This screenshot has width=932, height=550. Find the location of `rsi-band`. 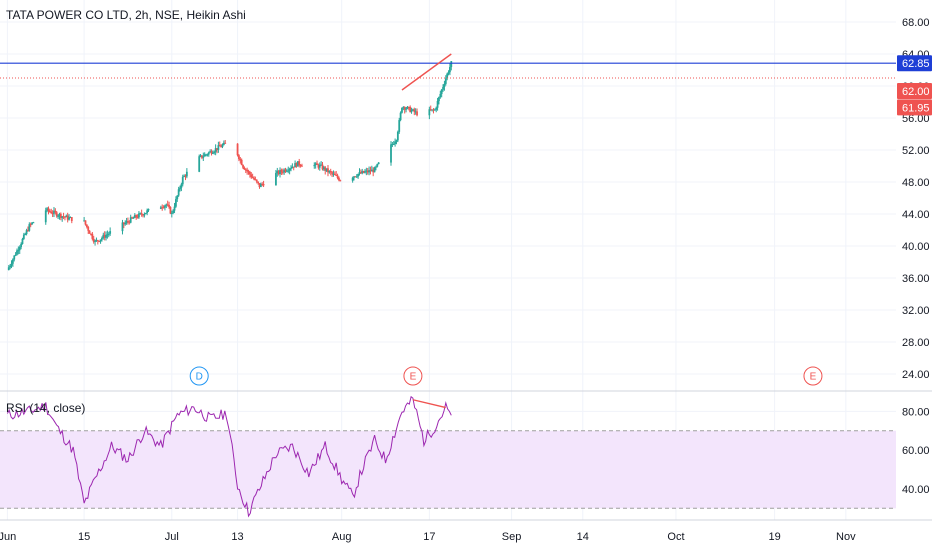

rsi-band is located at coordinates (448, 469).